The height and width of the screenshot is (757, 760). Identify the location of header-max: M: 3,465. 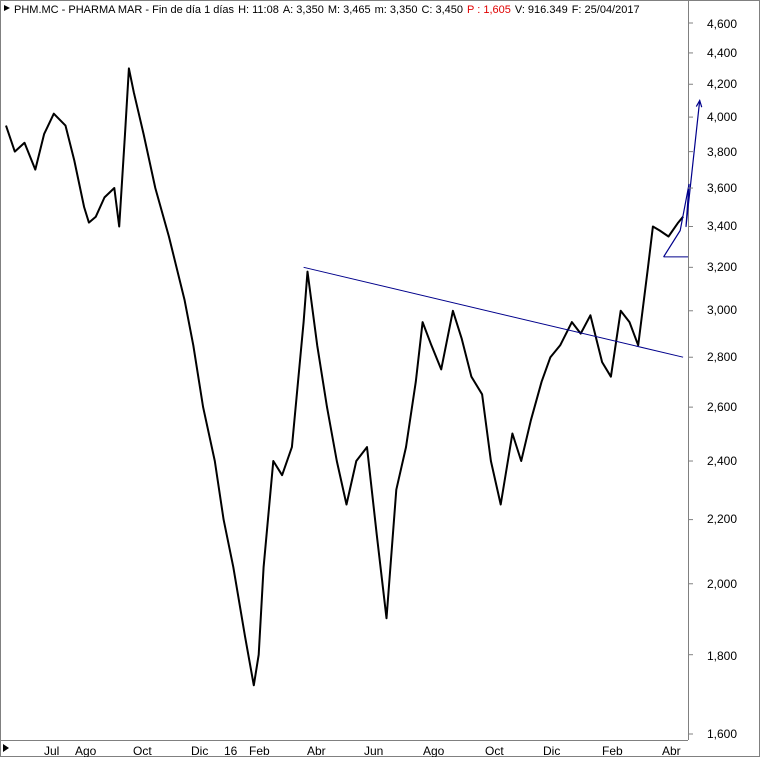
(349, 10).